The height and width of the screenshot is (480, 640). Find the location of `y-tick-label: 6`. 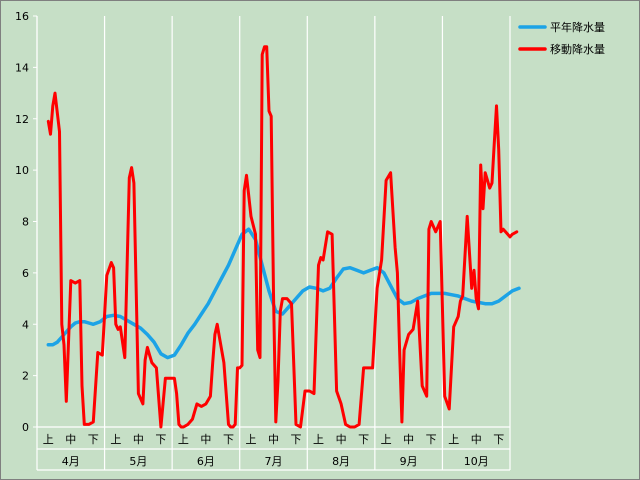

y-tick-label: 6 is located at coordinates (25, 273).